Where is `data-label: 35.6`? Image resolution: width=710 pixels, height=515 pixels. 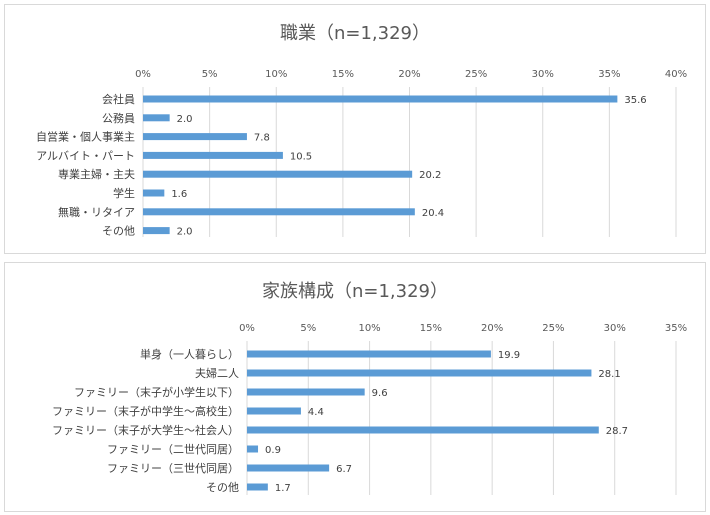 data-label: 35.6 is located at coordinates (635, 100).